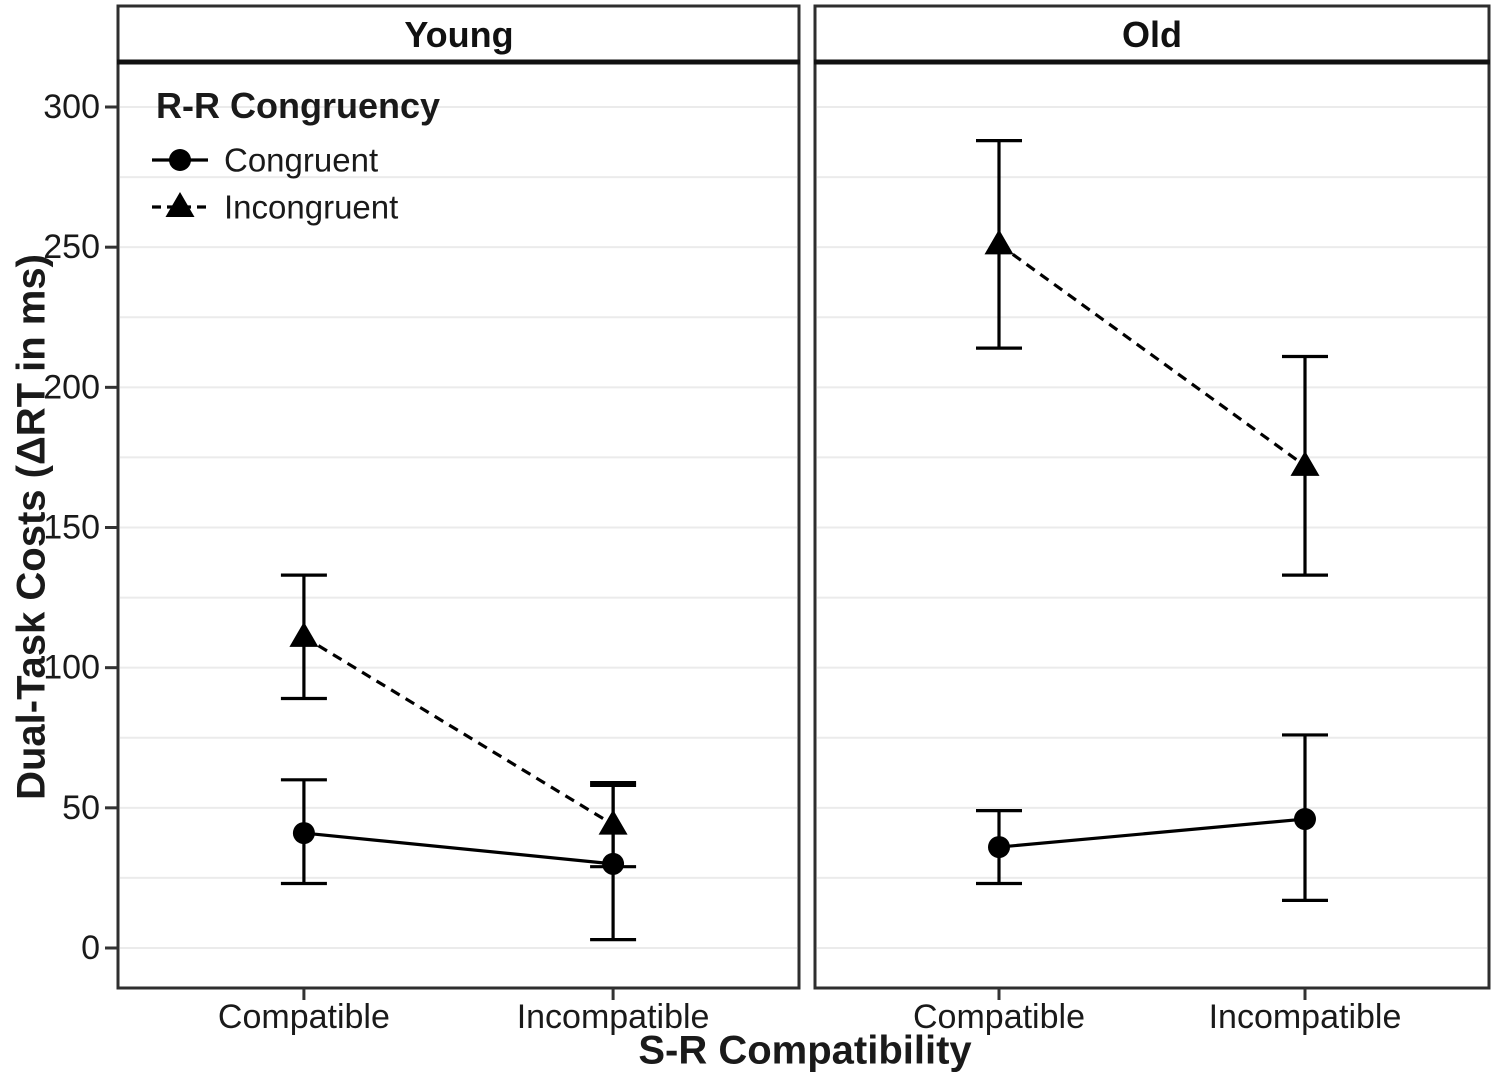 Image resolution: width=1498 pixels, height=1082 pixels. Describe the element at coordinates (805, 1050) in the screenshot. I see `x-axis-title: S-R Compatibility` at that location.